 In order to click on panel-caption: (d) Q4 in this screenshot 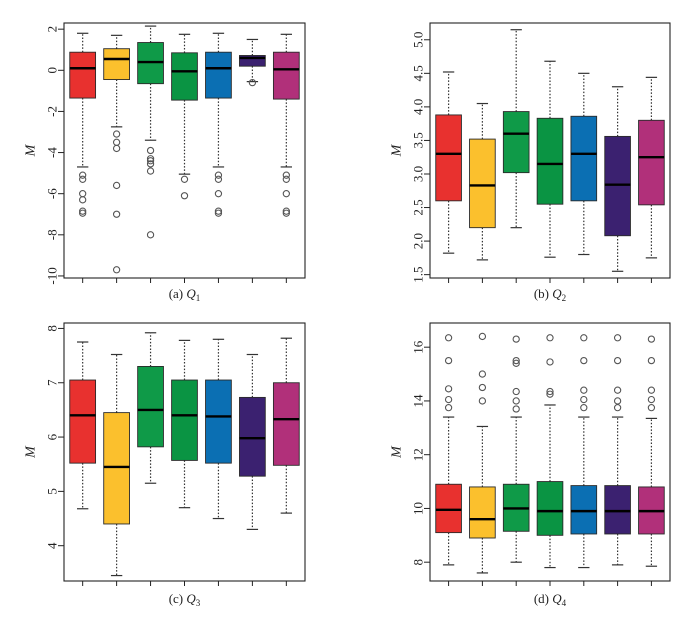, I will do `click(550, 599)`.